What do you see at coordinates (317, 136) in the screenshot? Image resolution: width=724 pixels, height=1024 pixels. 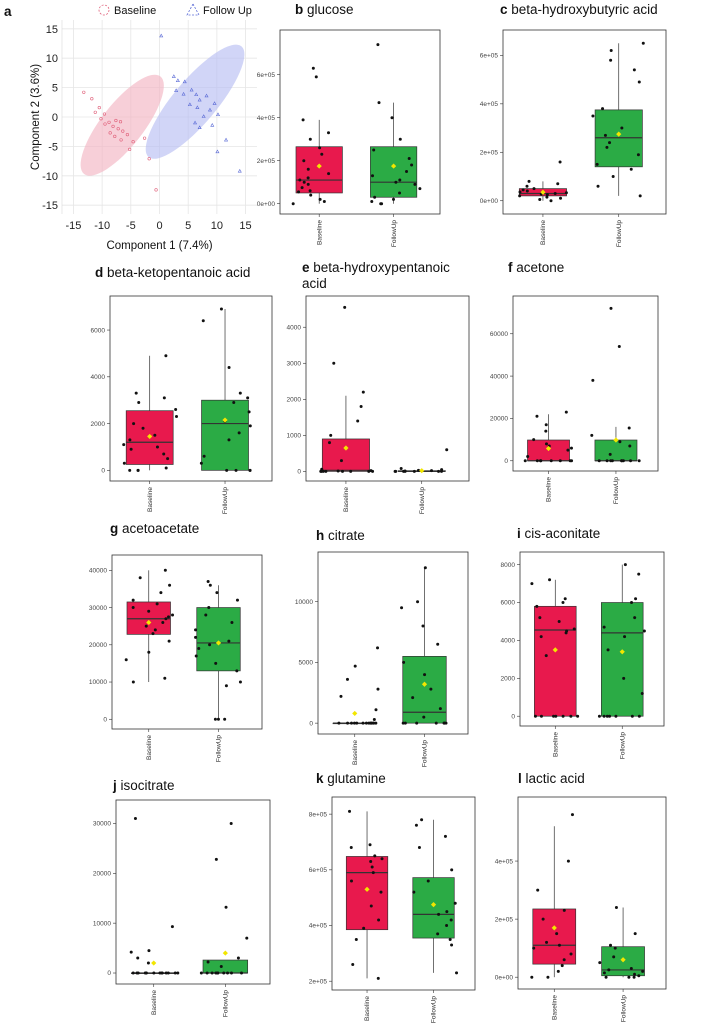 I see `box-baseline` at bounding box center [317, 136].